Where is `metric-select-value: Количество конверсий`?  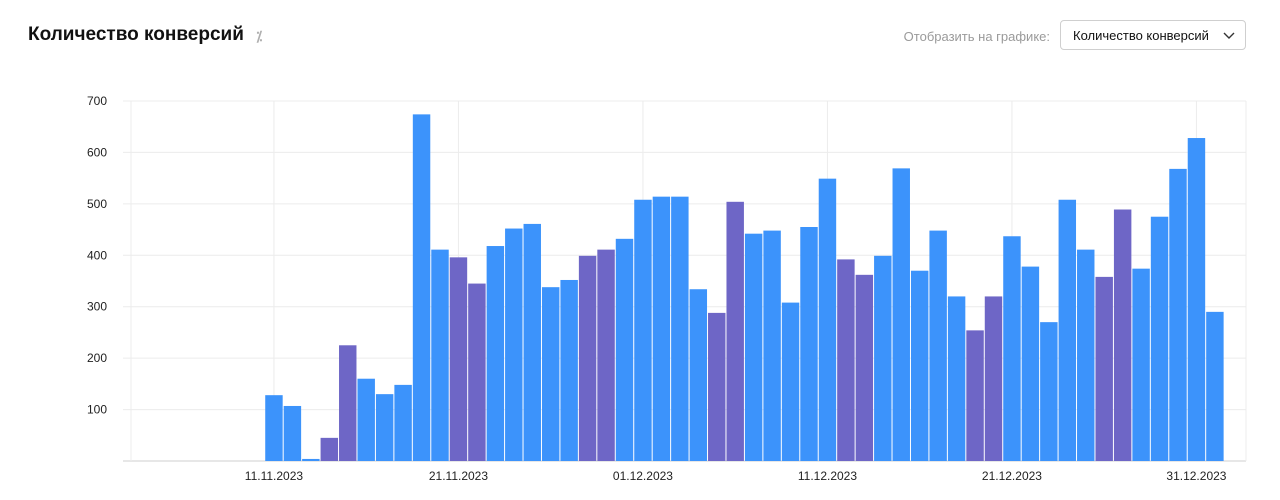 metric-select-value: Количество конверсий is located at coordinates (1141, 35).